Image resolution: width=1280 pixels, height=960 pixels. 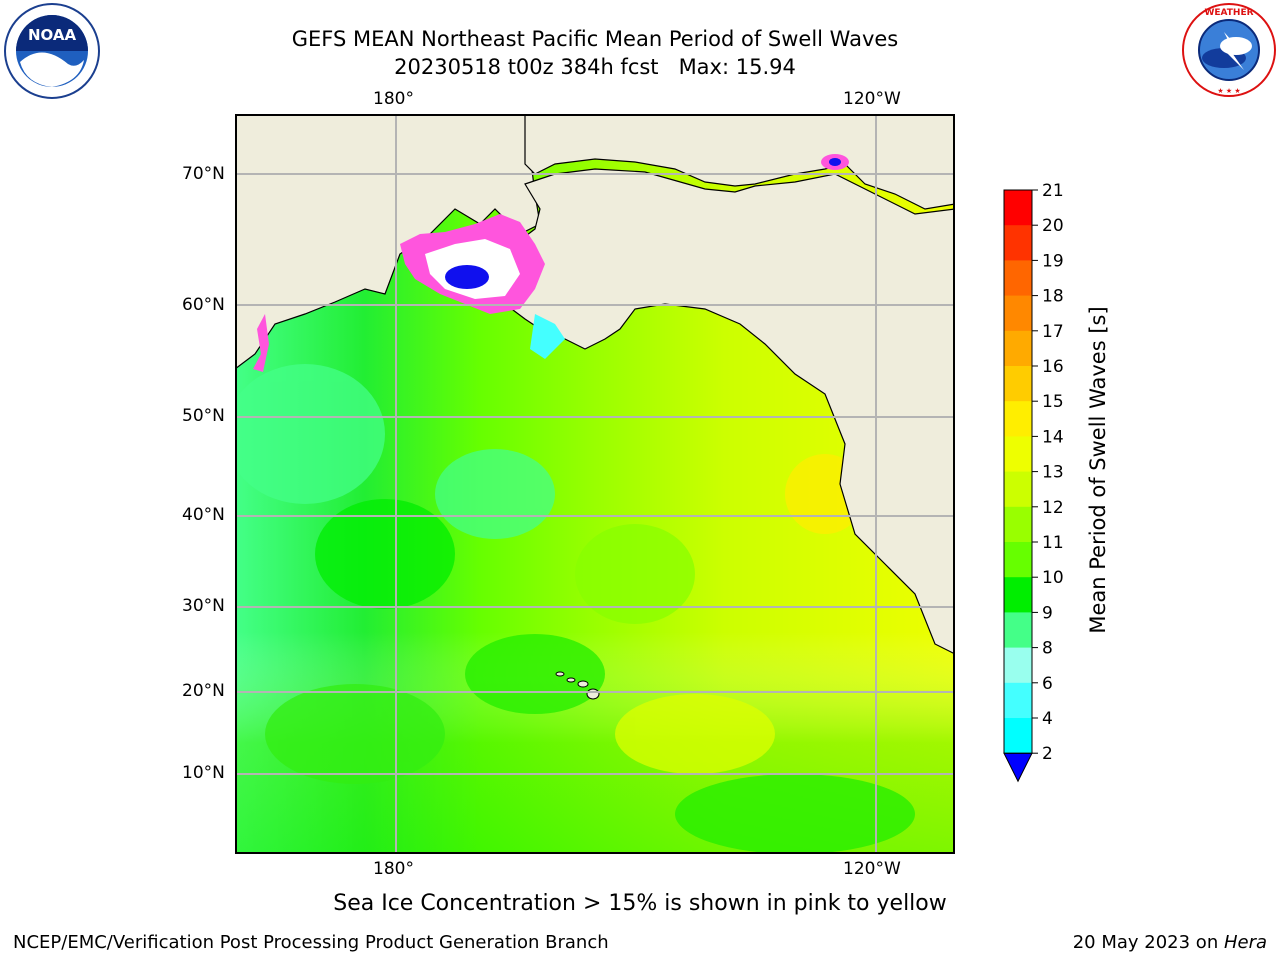 I want to click on colorbar-tick-label: 13, so click(x=1053, y=473).